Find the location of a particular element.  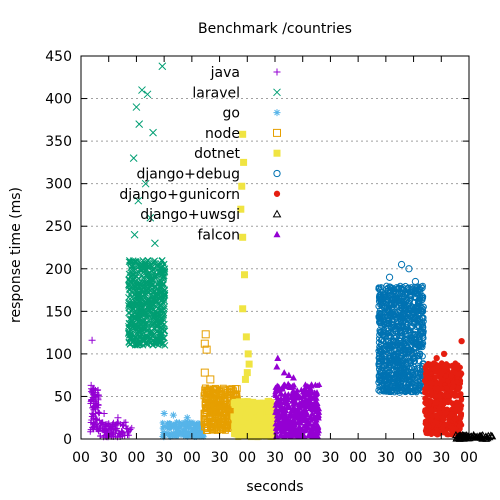

series-dotnet is located at coordinates (254, 285).